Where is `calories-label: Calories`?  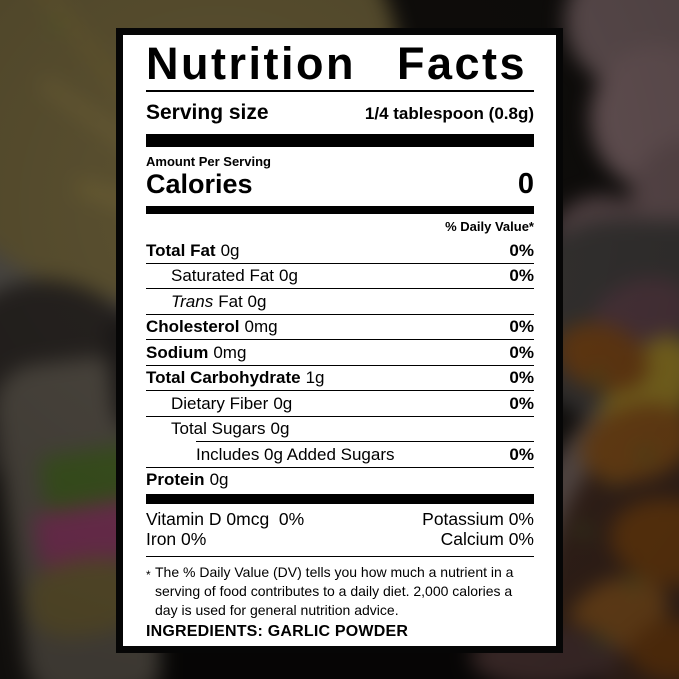 calories-label: Calories is located at coordinates (199, 184).